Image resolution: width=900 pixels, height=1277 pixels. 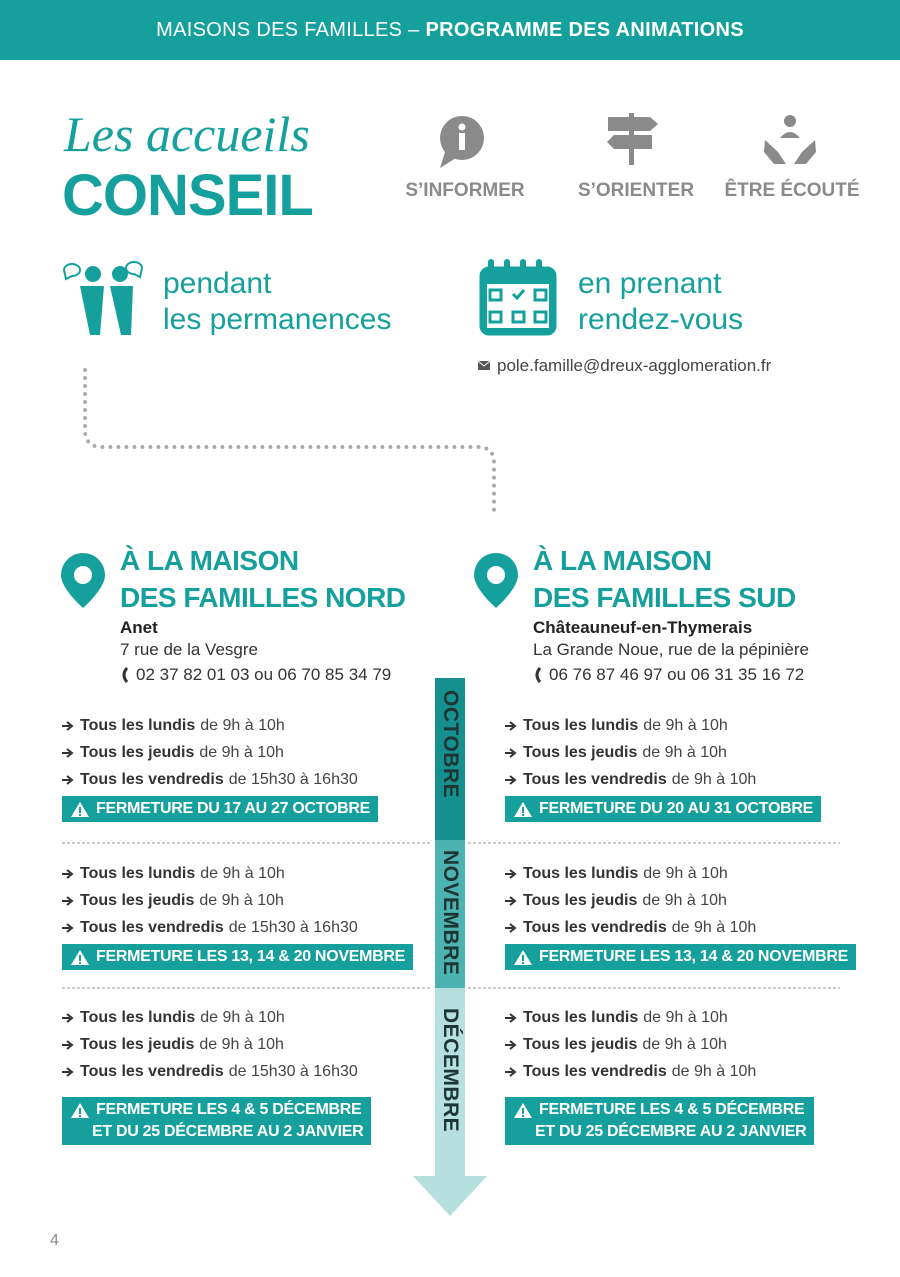 I want to click on main-title: CONSEIL, so click(x=188, y=195).